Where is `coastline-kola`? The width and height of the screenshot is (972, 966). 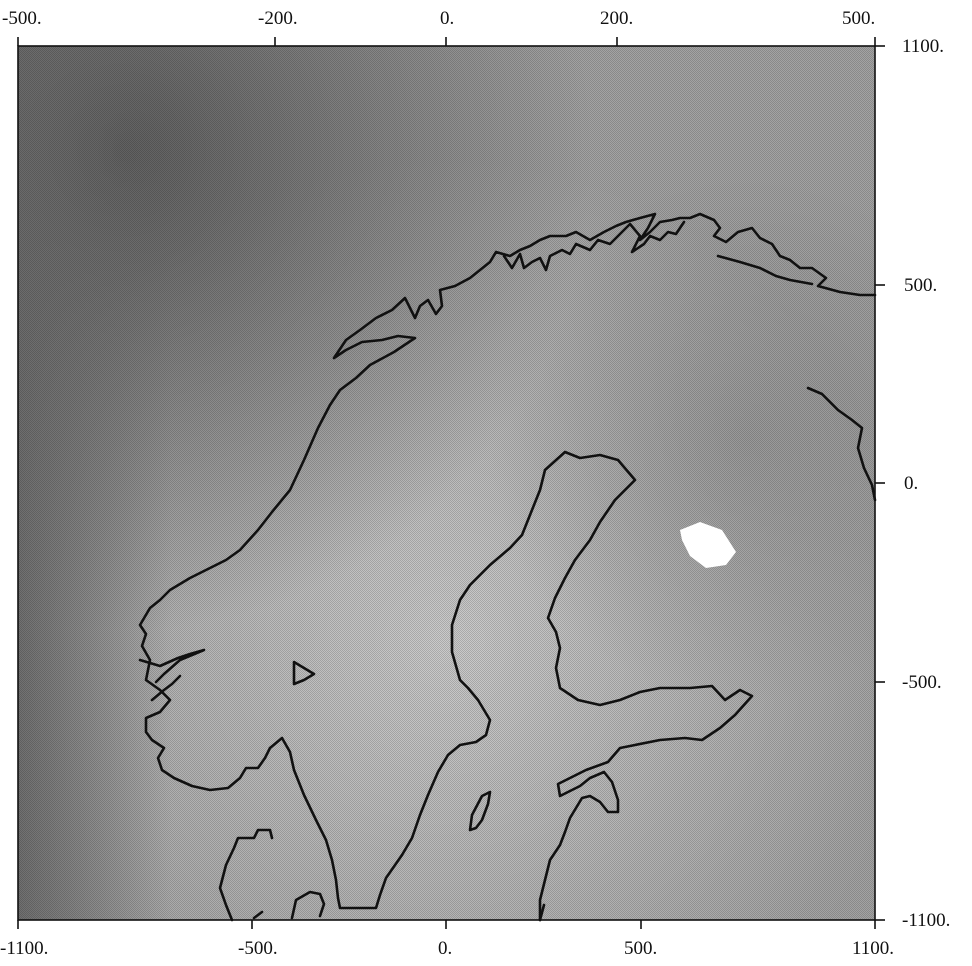 coastline-kola is located at coordinates (765, 270).